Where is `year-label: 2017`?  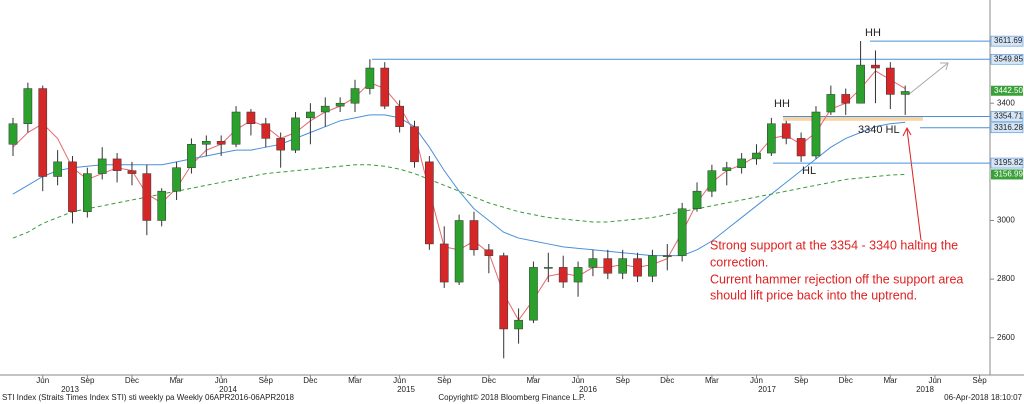
year-label: 2017 is located at coordinates (767, 389).